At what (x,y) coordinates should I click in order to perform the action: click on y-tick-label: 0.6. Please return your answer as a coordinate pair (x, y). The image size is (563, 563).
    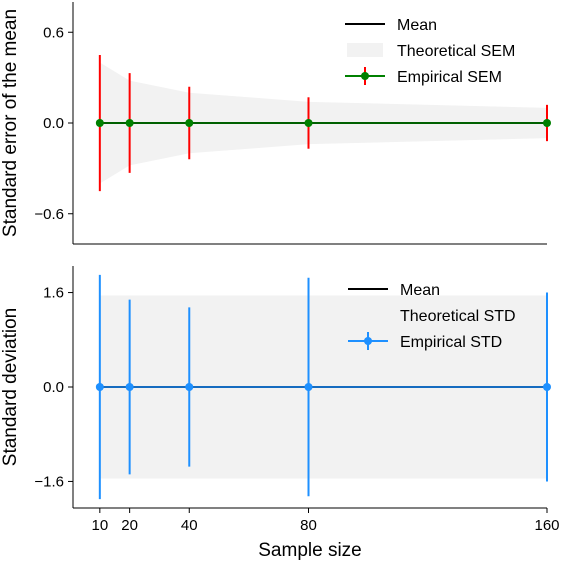
    Looking at the image, I should click on (53, 32).